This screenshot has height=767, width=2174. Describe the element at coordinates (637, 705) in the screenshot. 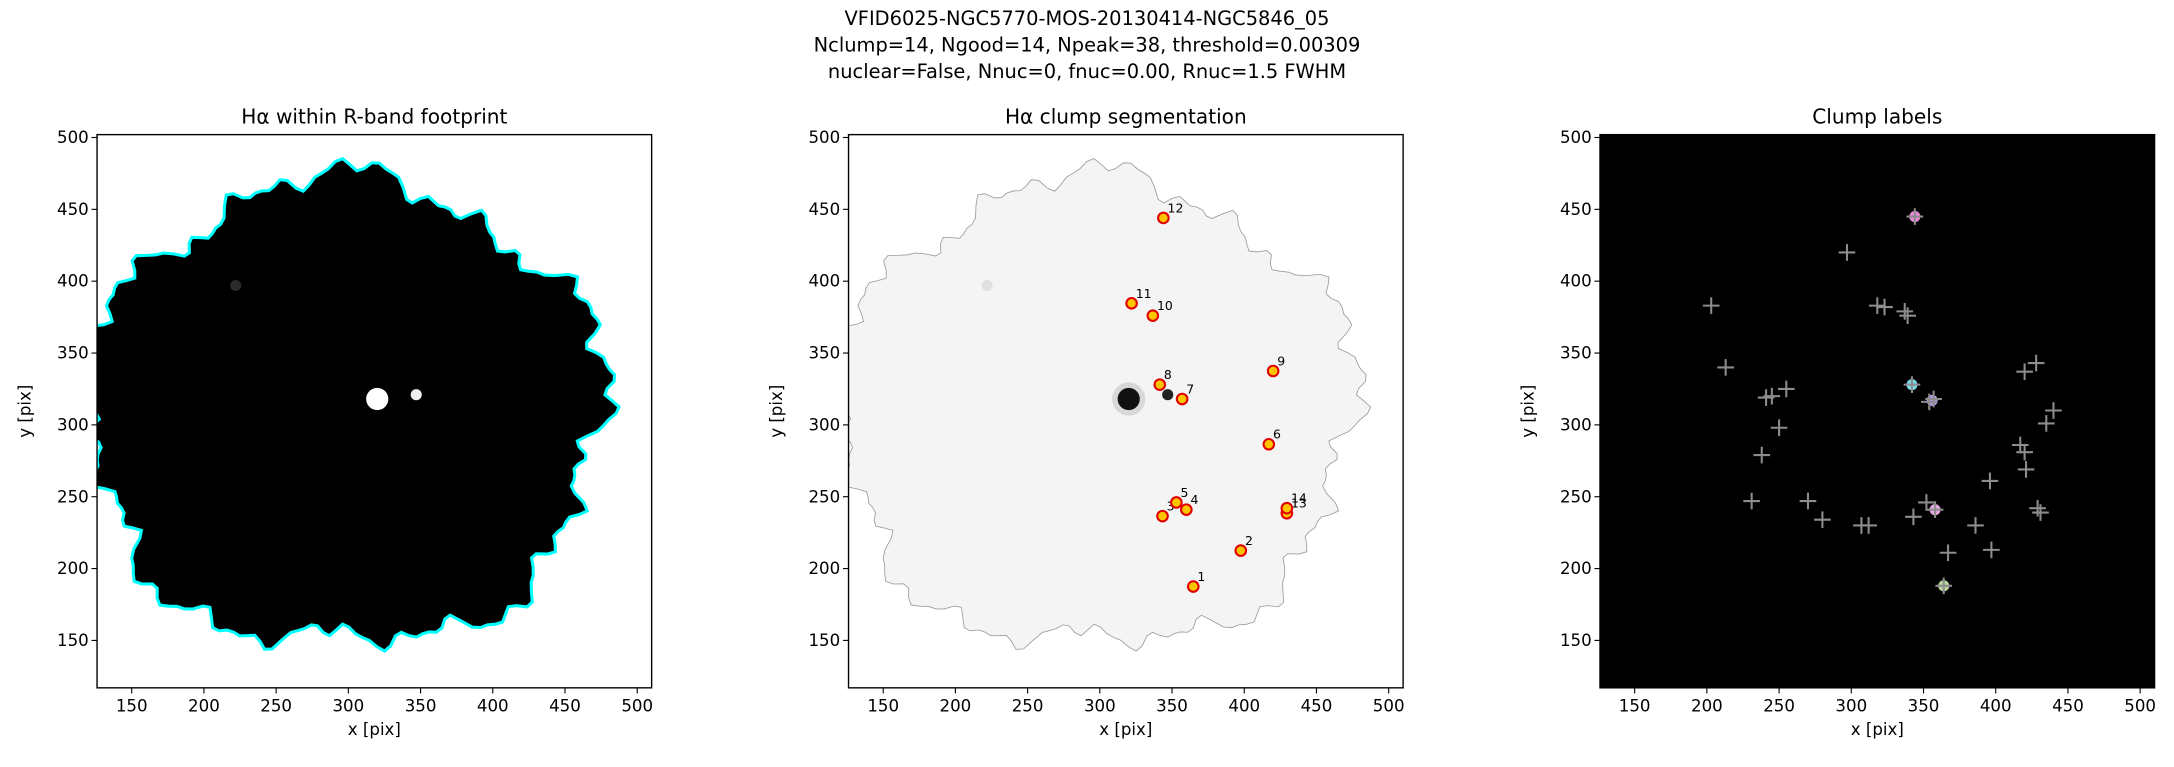

I see `x-tick-label: 500` at that location.